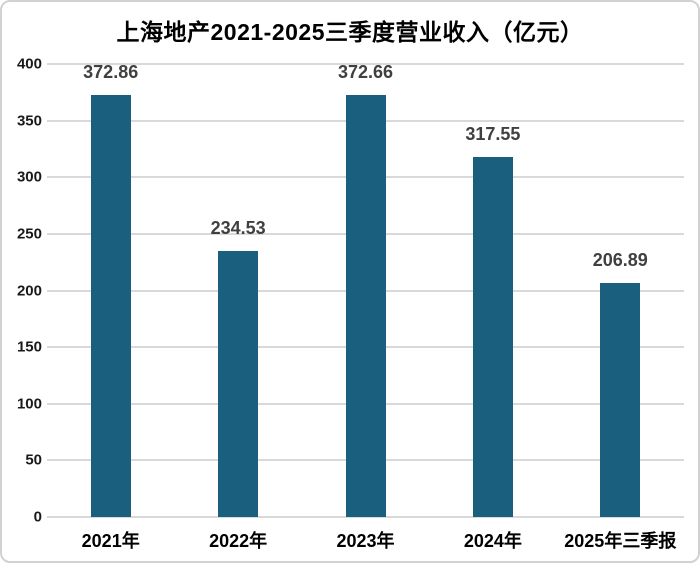  I want to click on y-tick-label: 100, so click(29, 404).